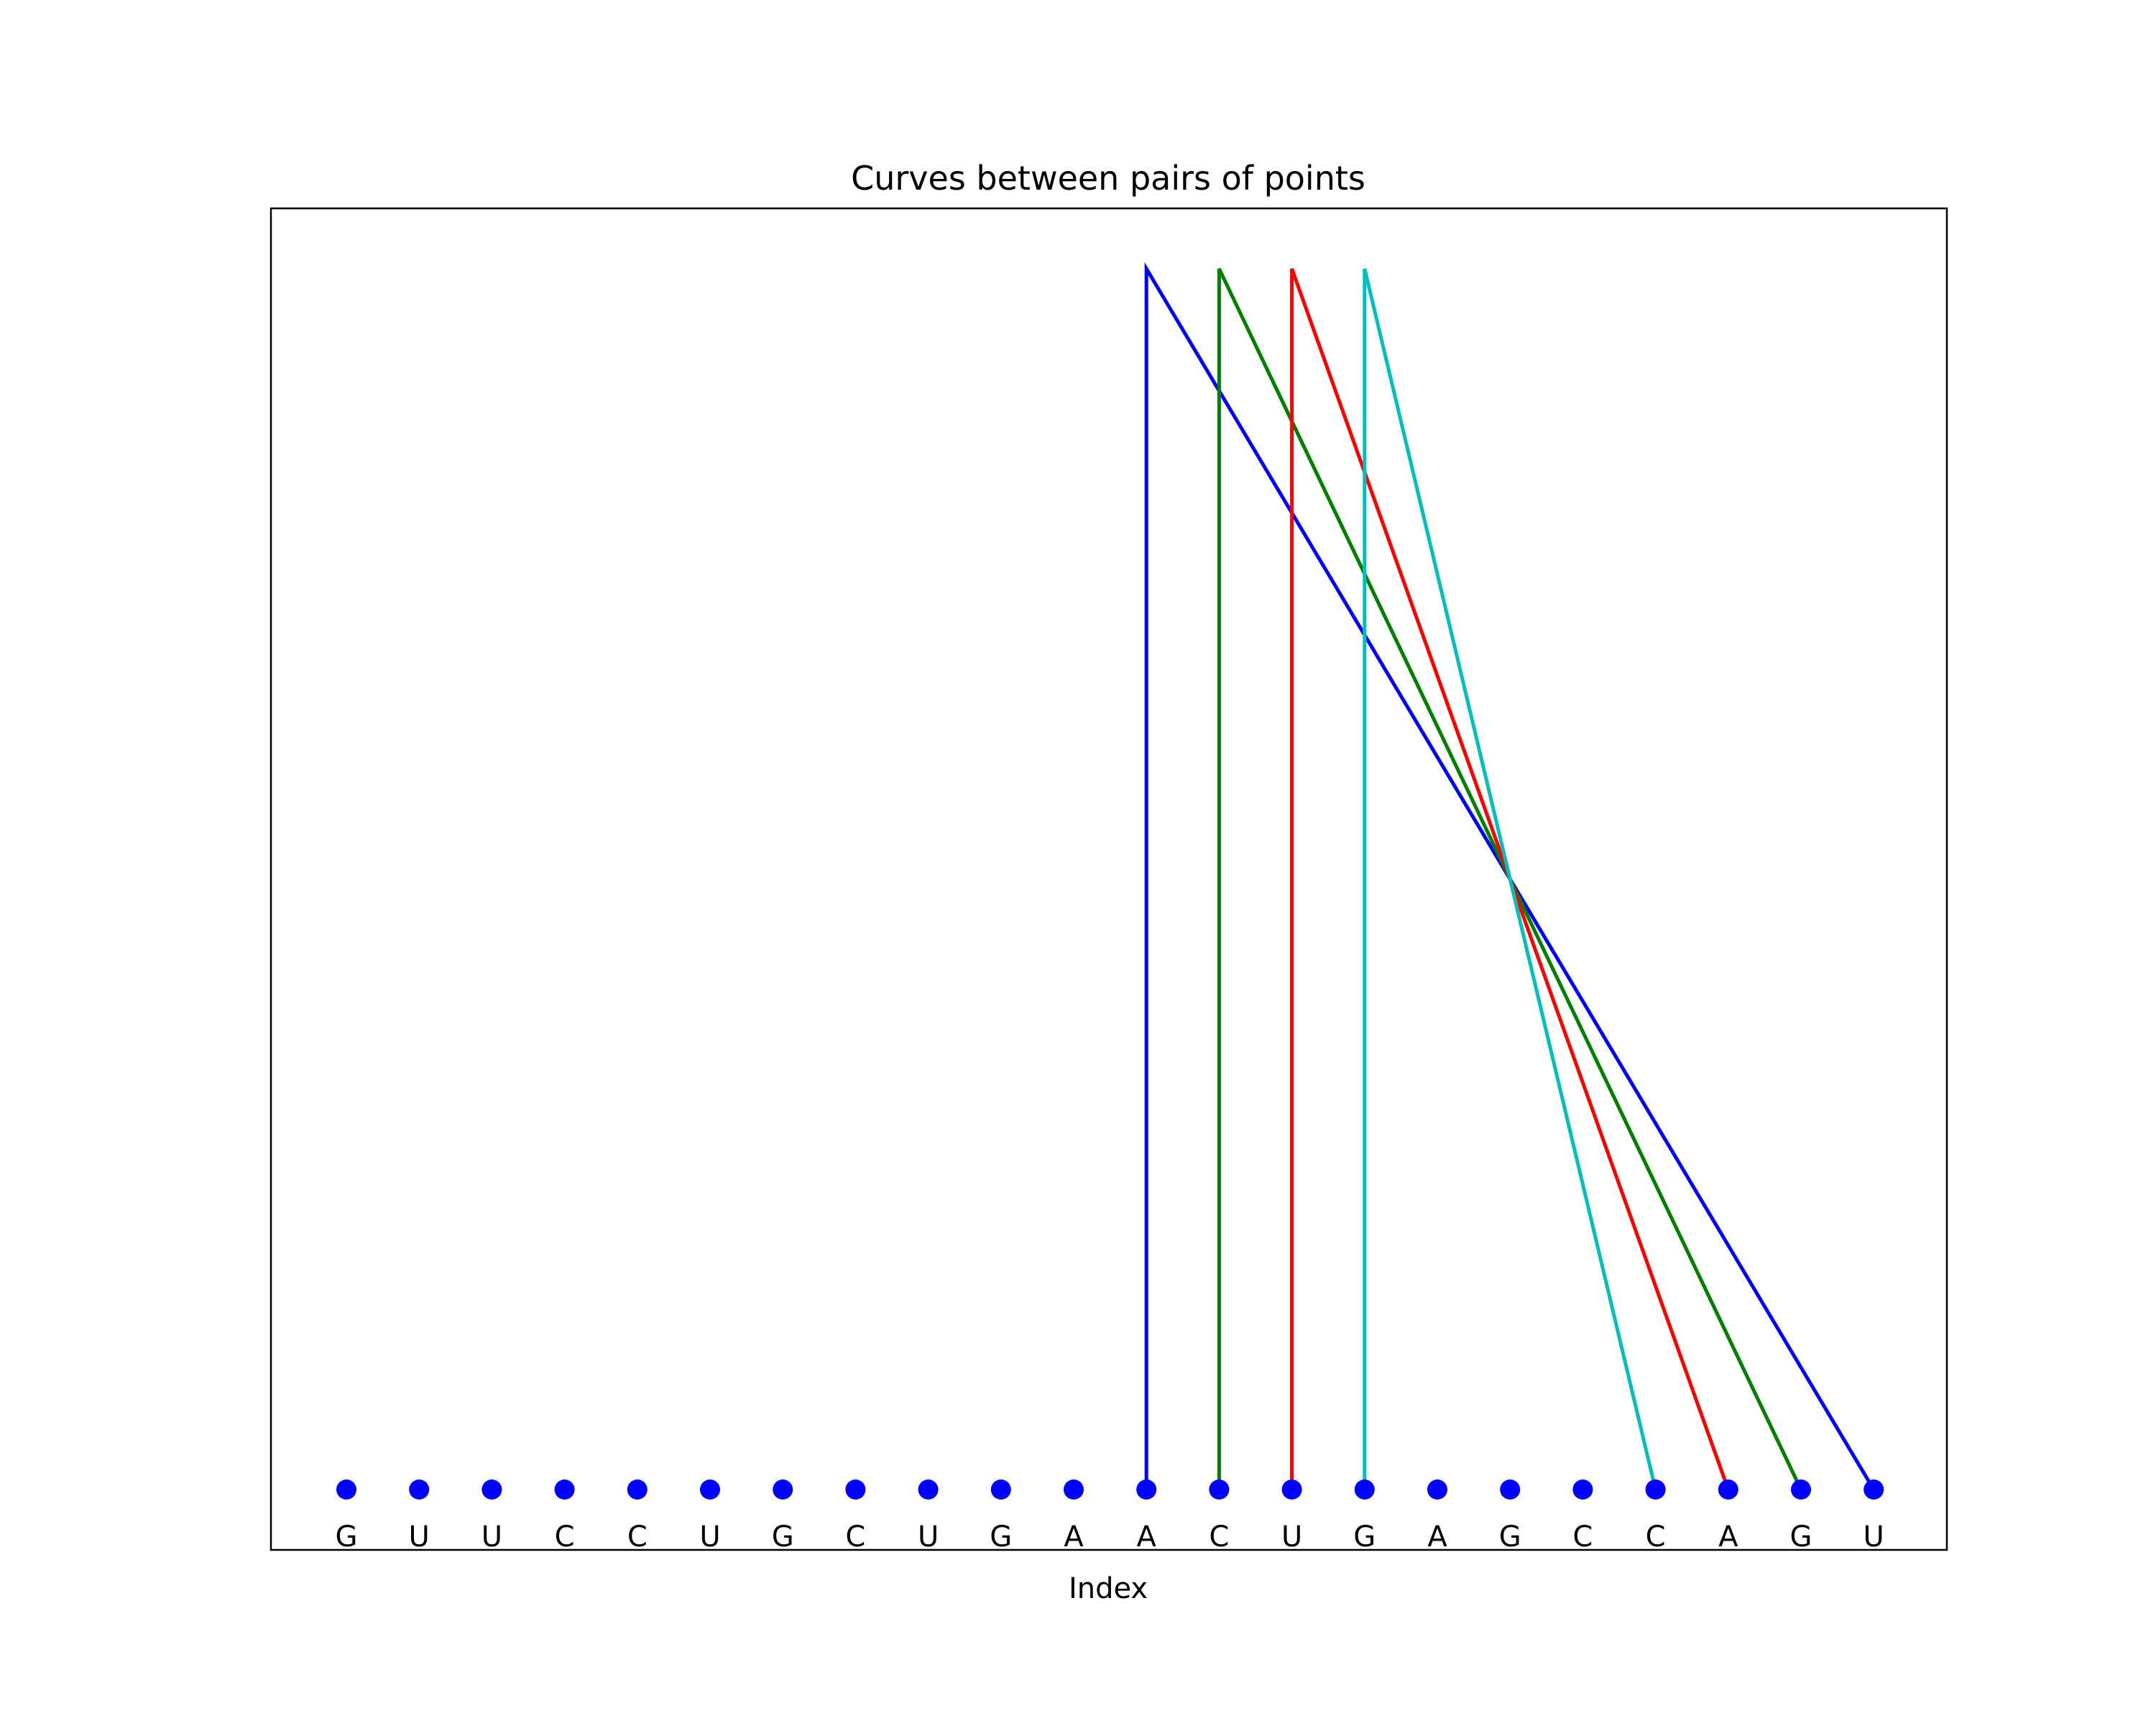 The height and width of the screenshot is (1736, 2156). Describe the element at coordinates (1108, 178) in the screenshot. I see `chart-title: Curves between pairs of points` at that location.